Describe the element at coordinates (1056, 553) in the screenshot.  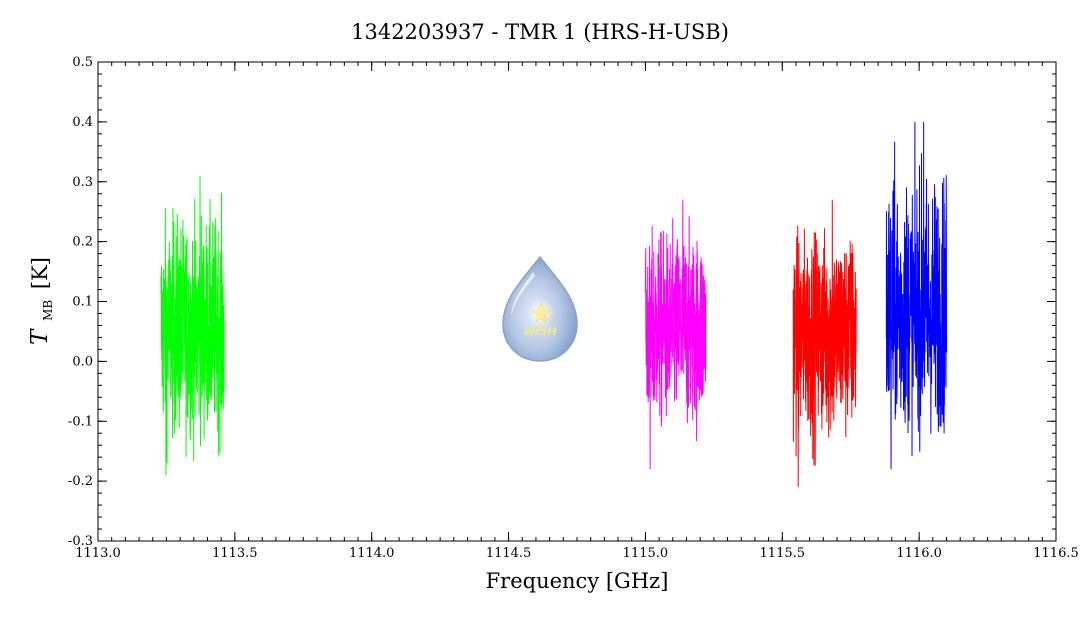
I see `x-tick-label: 1116.5` at that location.